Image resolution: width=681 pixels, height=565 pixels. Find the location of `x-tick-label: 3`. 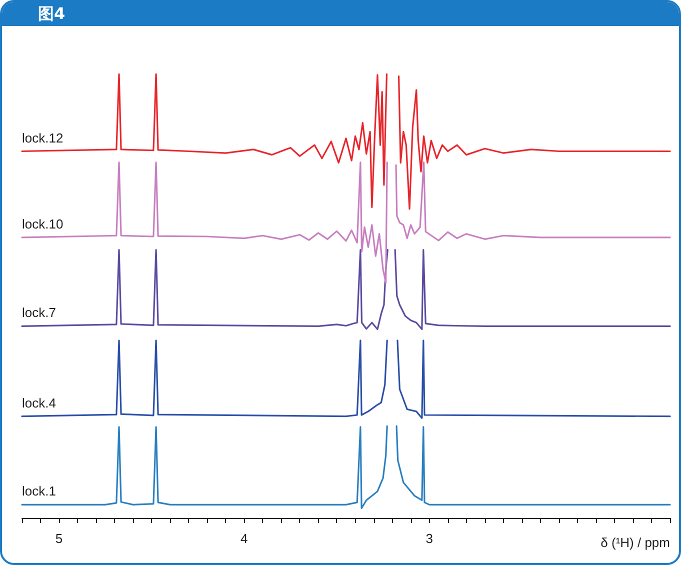

x-tick-label: 3 is located at coordinates (429, 538).